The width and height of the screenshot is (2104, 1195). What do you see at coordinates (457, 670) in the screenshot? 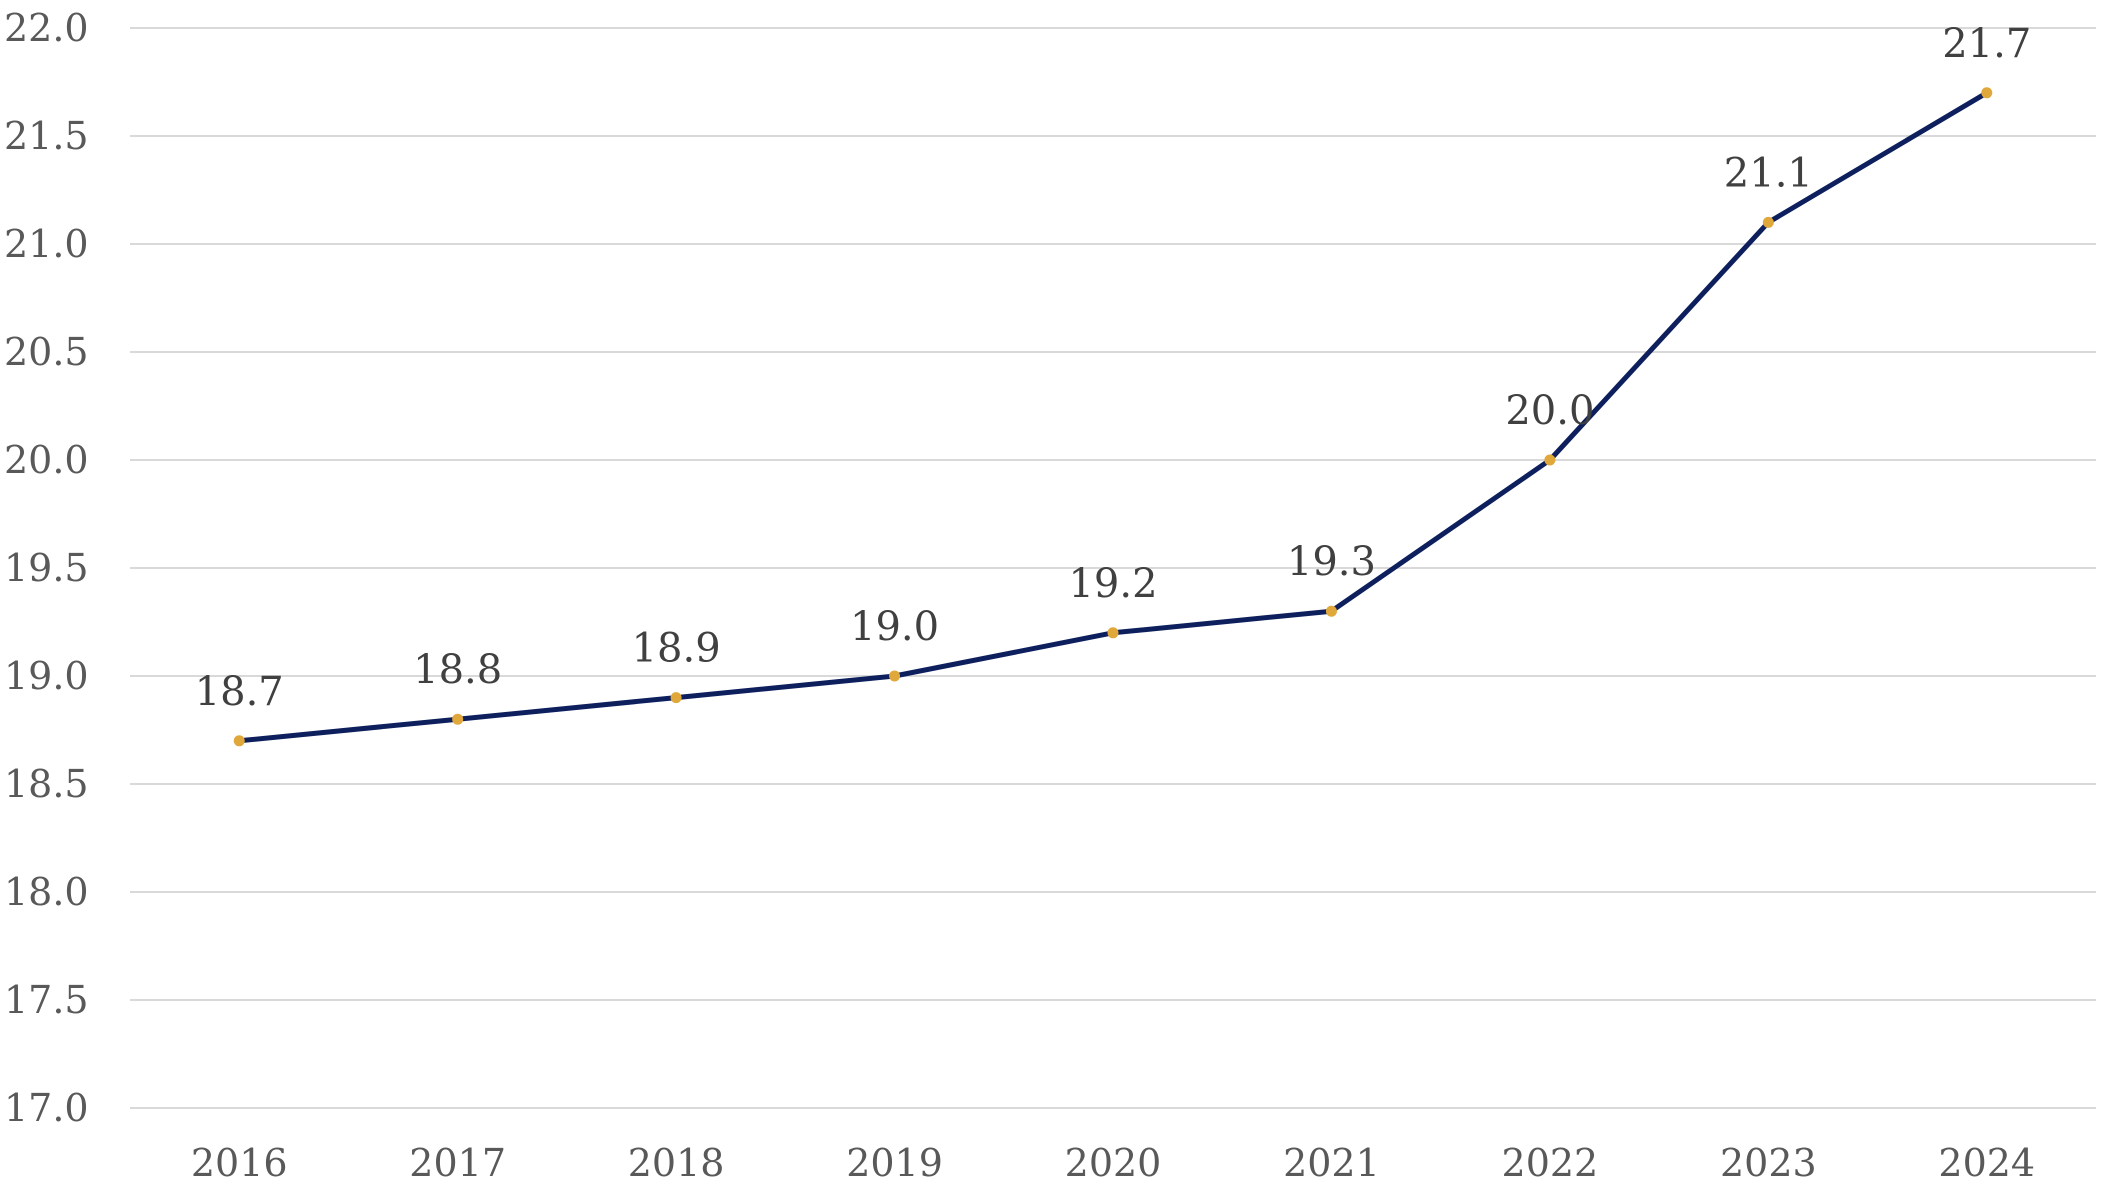
I see `data-label: 18.8` at bounding box center [457, 670].